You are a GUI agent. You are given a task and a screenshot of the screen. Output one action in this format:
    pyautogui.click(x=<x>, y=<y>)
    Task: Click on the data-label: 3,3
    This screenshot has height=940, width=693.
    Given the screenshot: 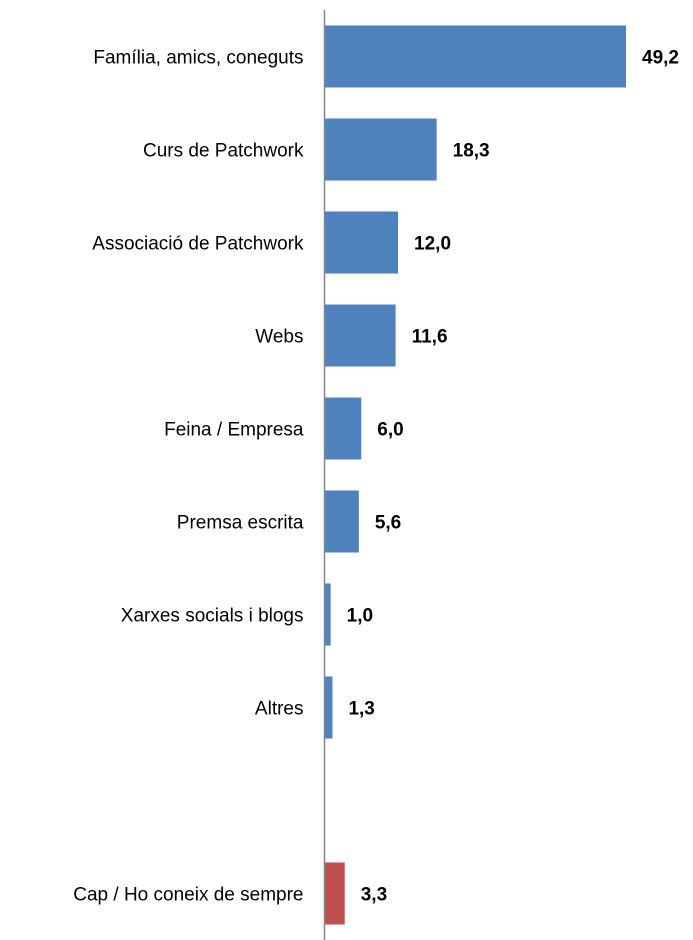 What is the action you would take?
    pyautogui.click(x=374, y=895)
    